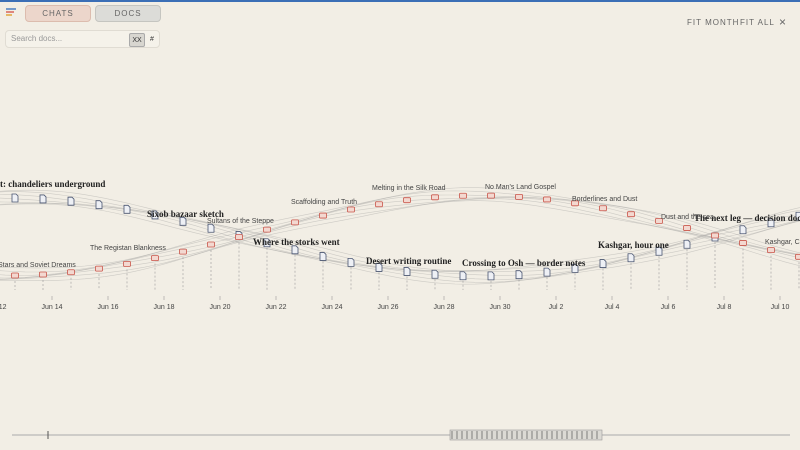  I want to click on tab-chats: CHATS, so click(58, 13).